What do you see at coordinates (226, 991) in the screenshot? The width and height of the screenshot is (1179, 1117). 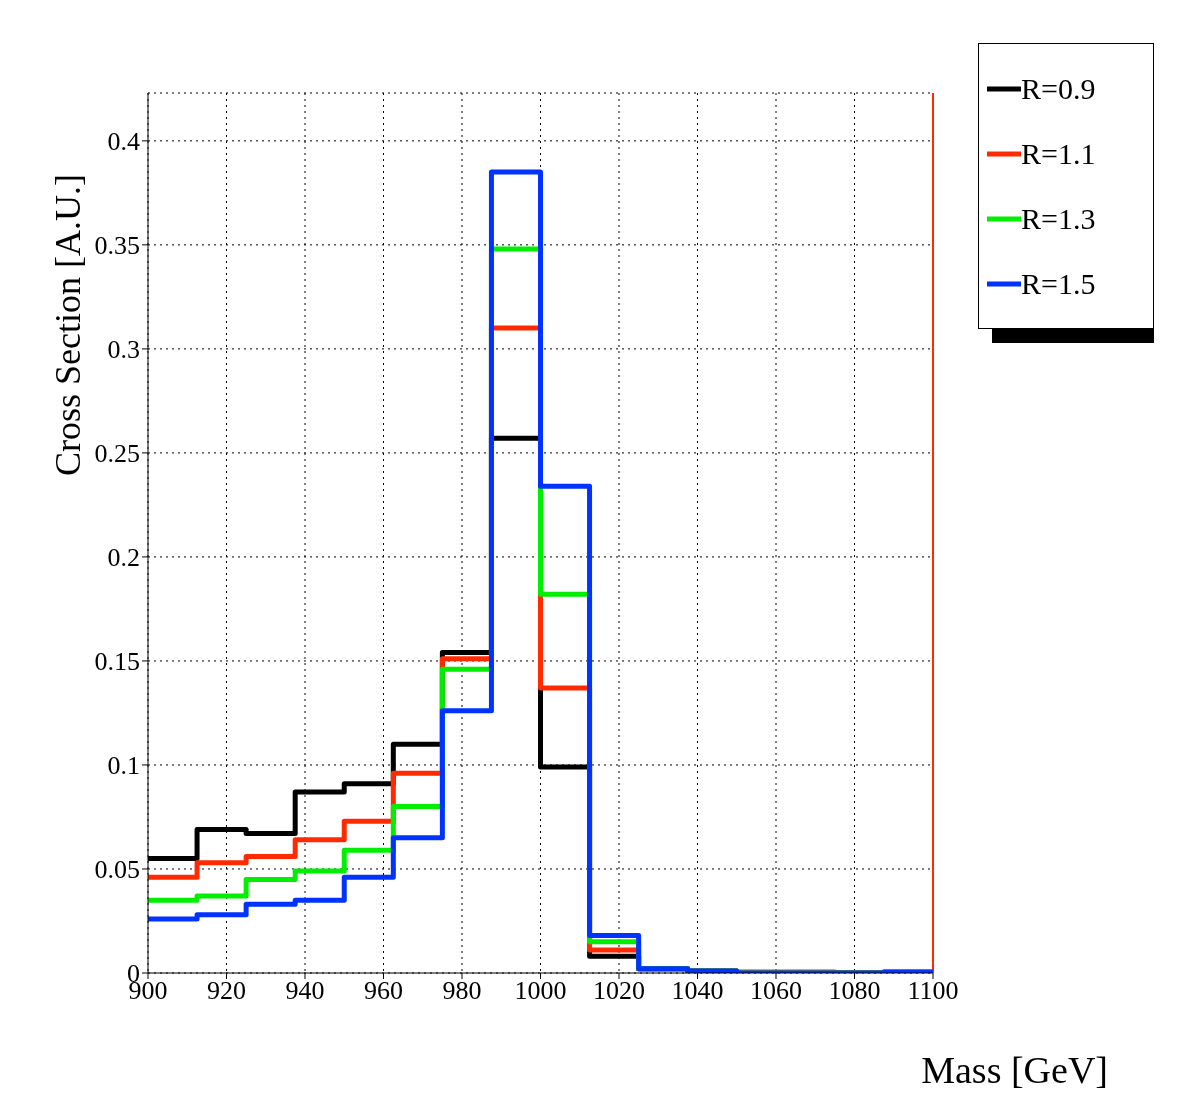 I see `x-tick-label: 920` at bounding box center [226, 991].